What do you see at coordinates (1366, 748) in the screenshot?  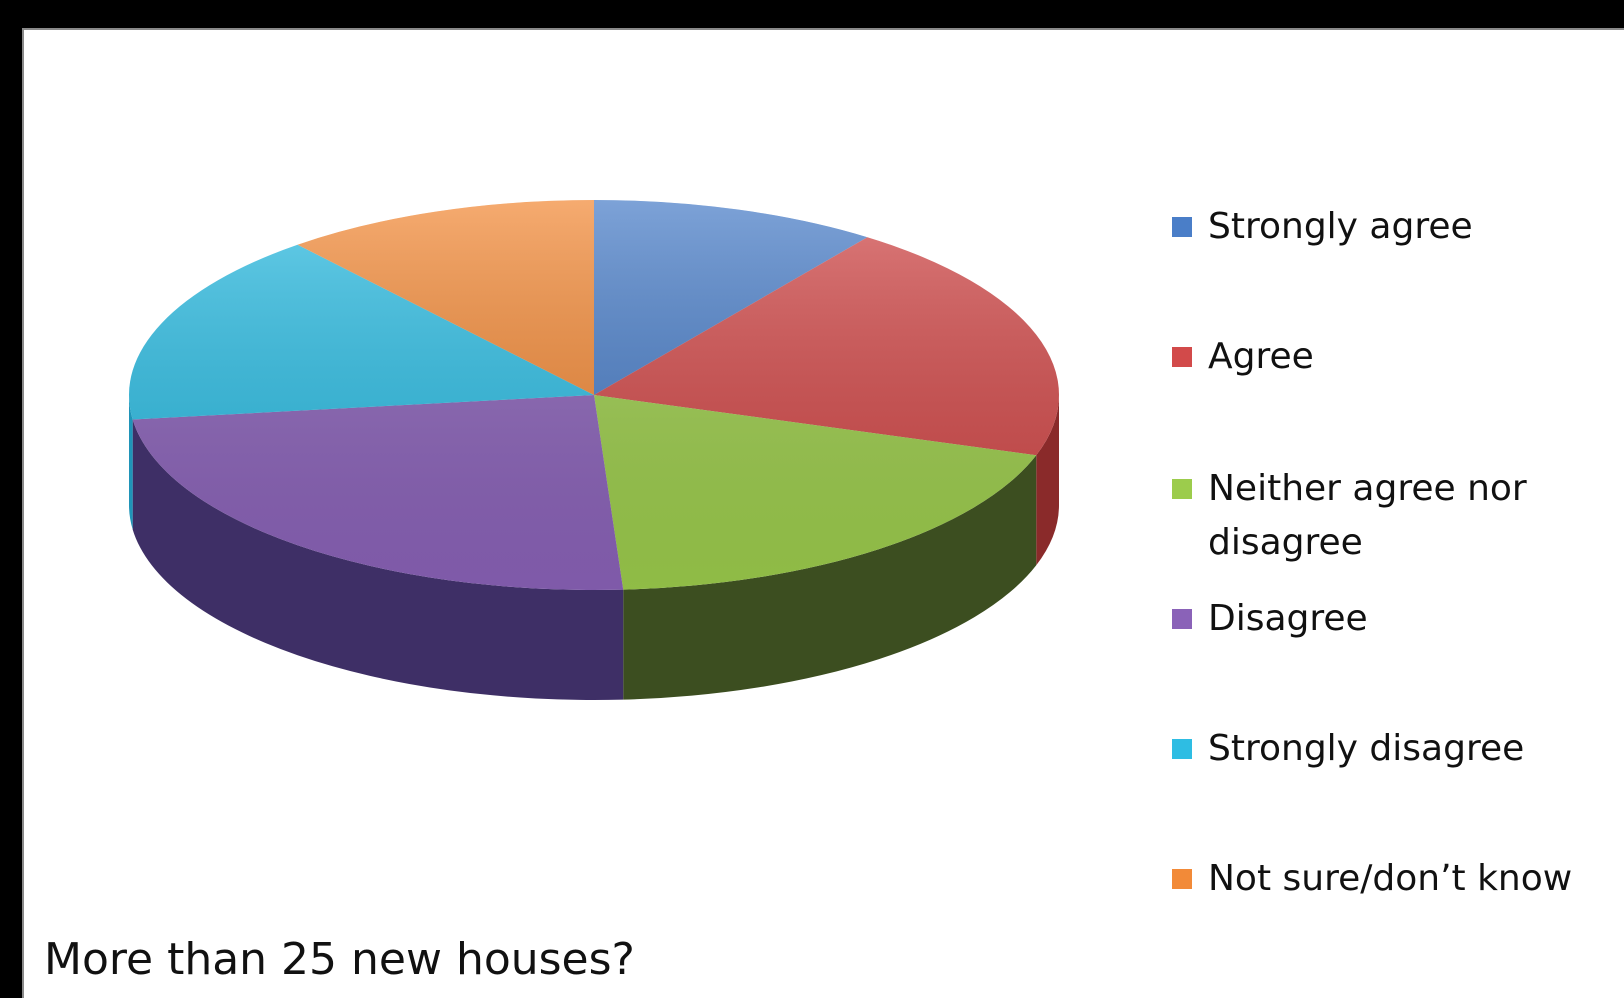 I see `legend-label: Strongly disagree` at bounding box center [1366, 748].